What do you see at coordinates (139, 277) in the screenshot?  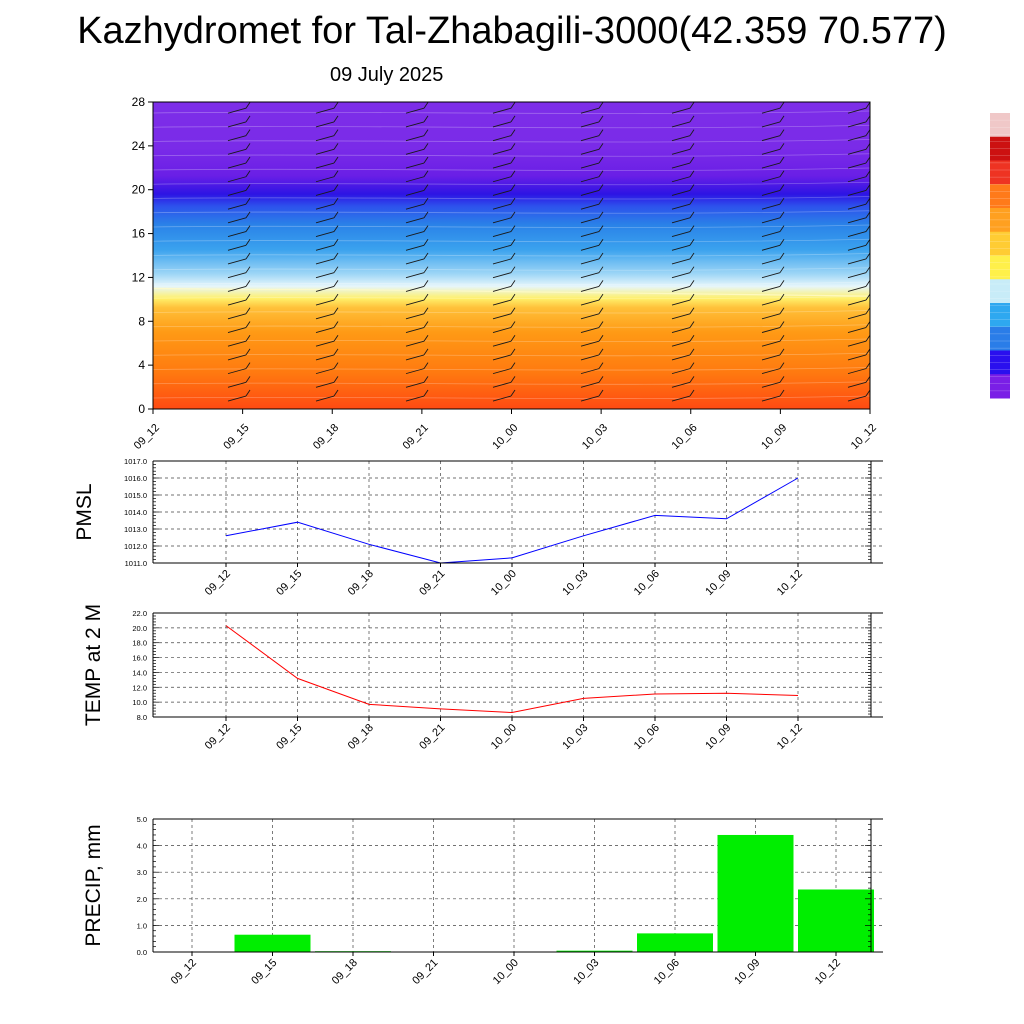 I see `y-tick-label: 12` at bounding box center [139, 277].